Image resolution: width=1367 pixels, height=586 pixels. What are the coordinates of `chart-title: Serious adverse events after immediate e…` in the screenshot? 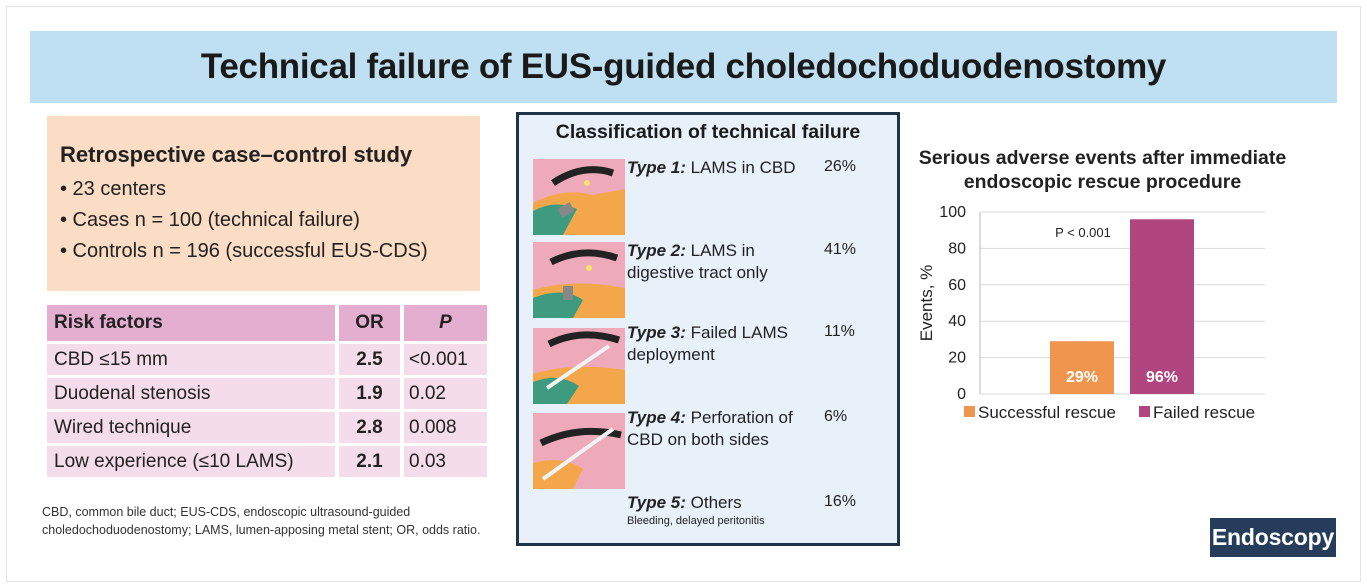 It's located at (1102, 170).